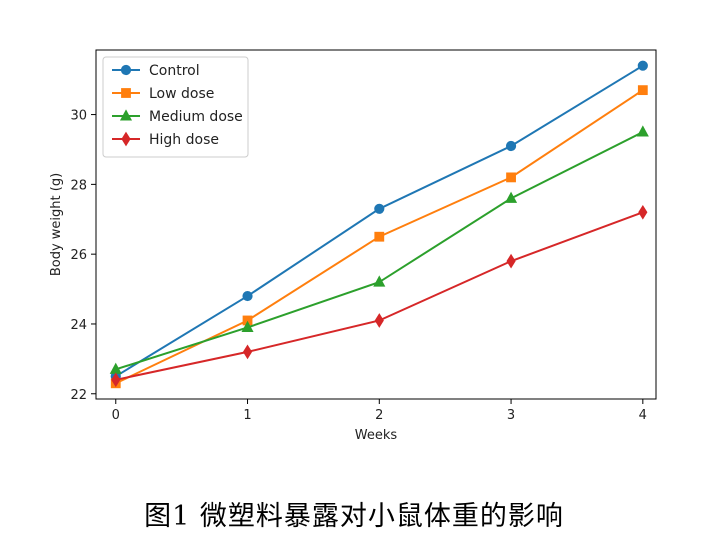 The height and width of the screenshot is (560, 708). What do you see at coordinates (174, 71) in the screenshot?
I see `legend-label: Control` at bounding box center [174, 71].